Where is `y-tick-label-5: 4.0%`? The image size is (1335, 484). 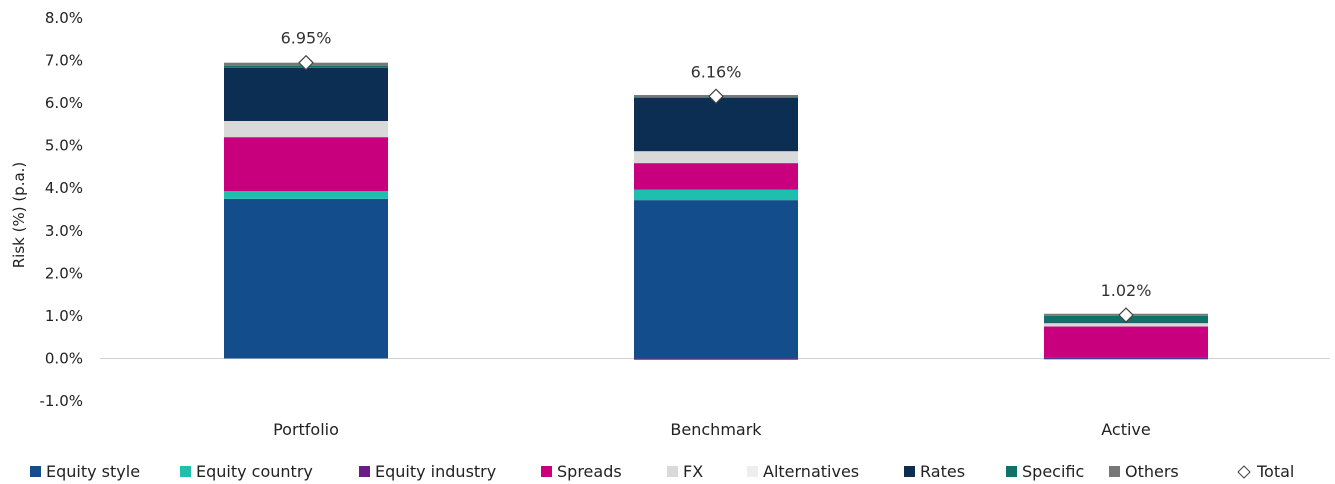 y-tick-label-5: 4.0% is located at coordinates (64, 188).